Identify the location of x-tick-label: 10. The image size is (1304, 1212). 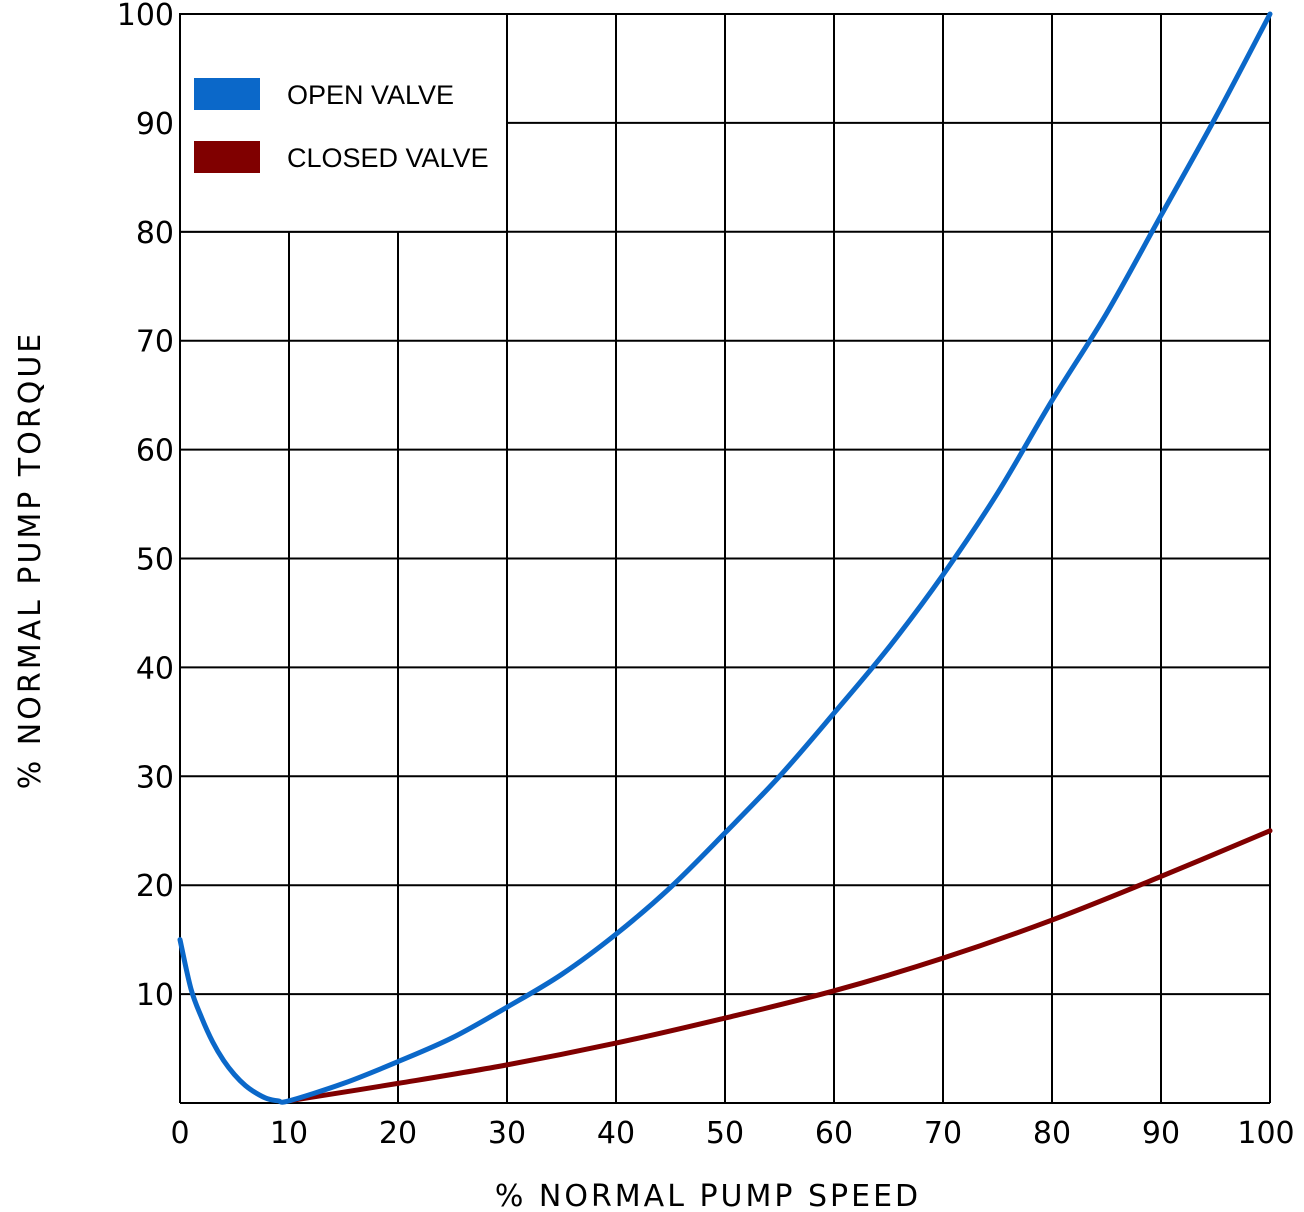
(289, 1133).